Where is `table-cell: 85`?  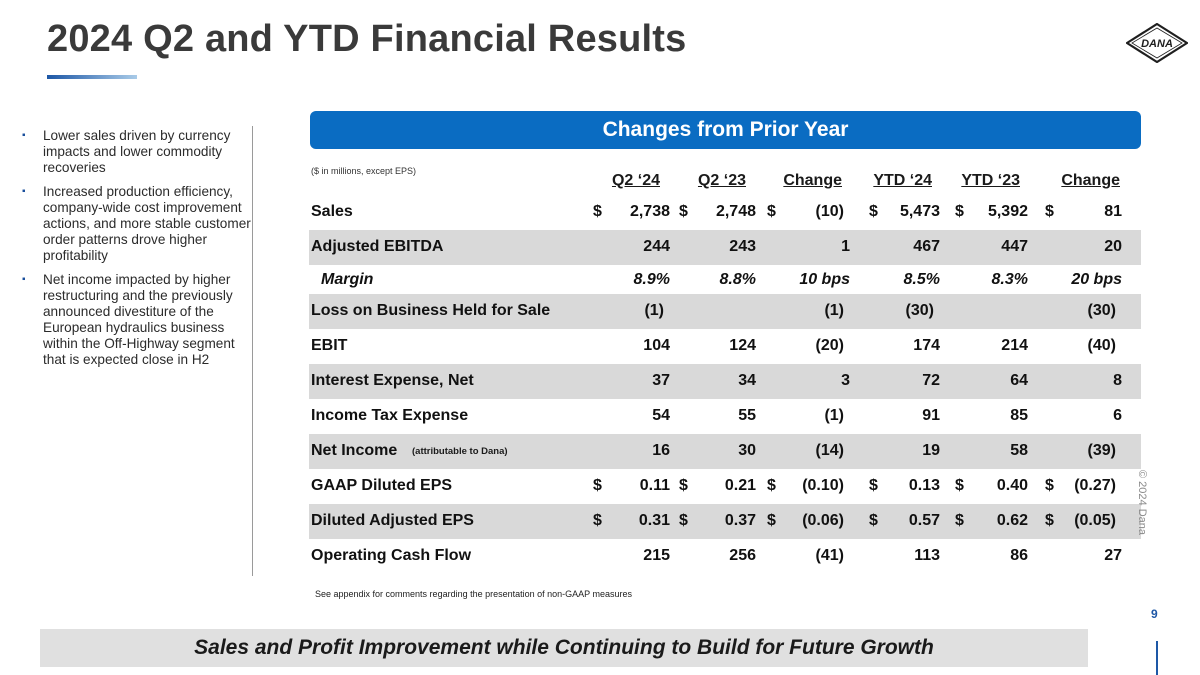 table-cell: 85 is located at coordinates (1019, 415).